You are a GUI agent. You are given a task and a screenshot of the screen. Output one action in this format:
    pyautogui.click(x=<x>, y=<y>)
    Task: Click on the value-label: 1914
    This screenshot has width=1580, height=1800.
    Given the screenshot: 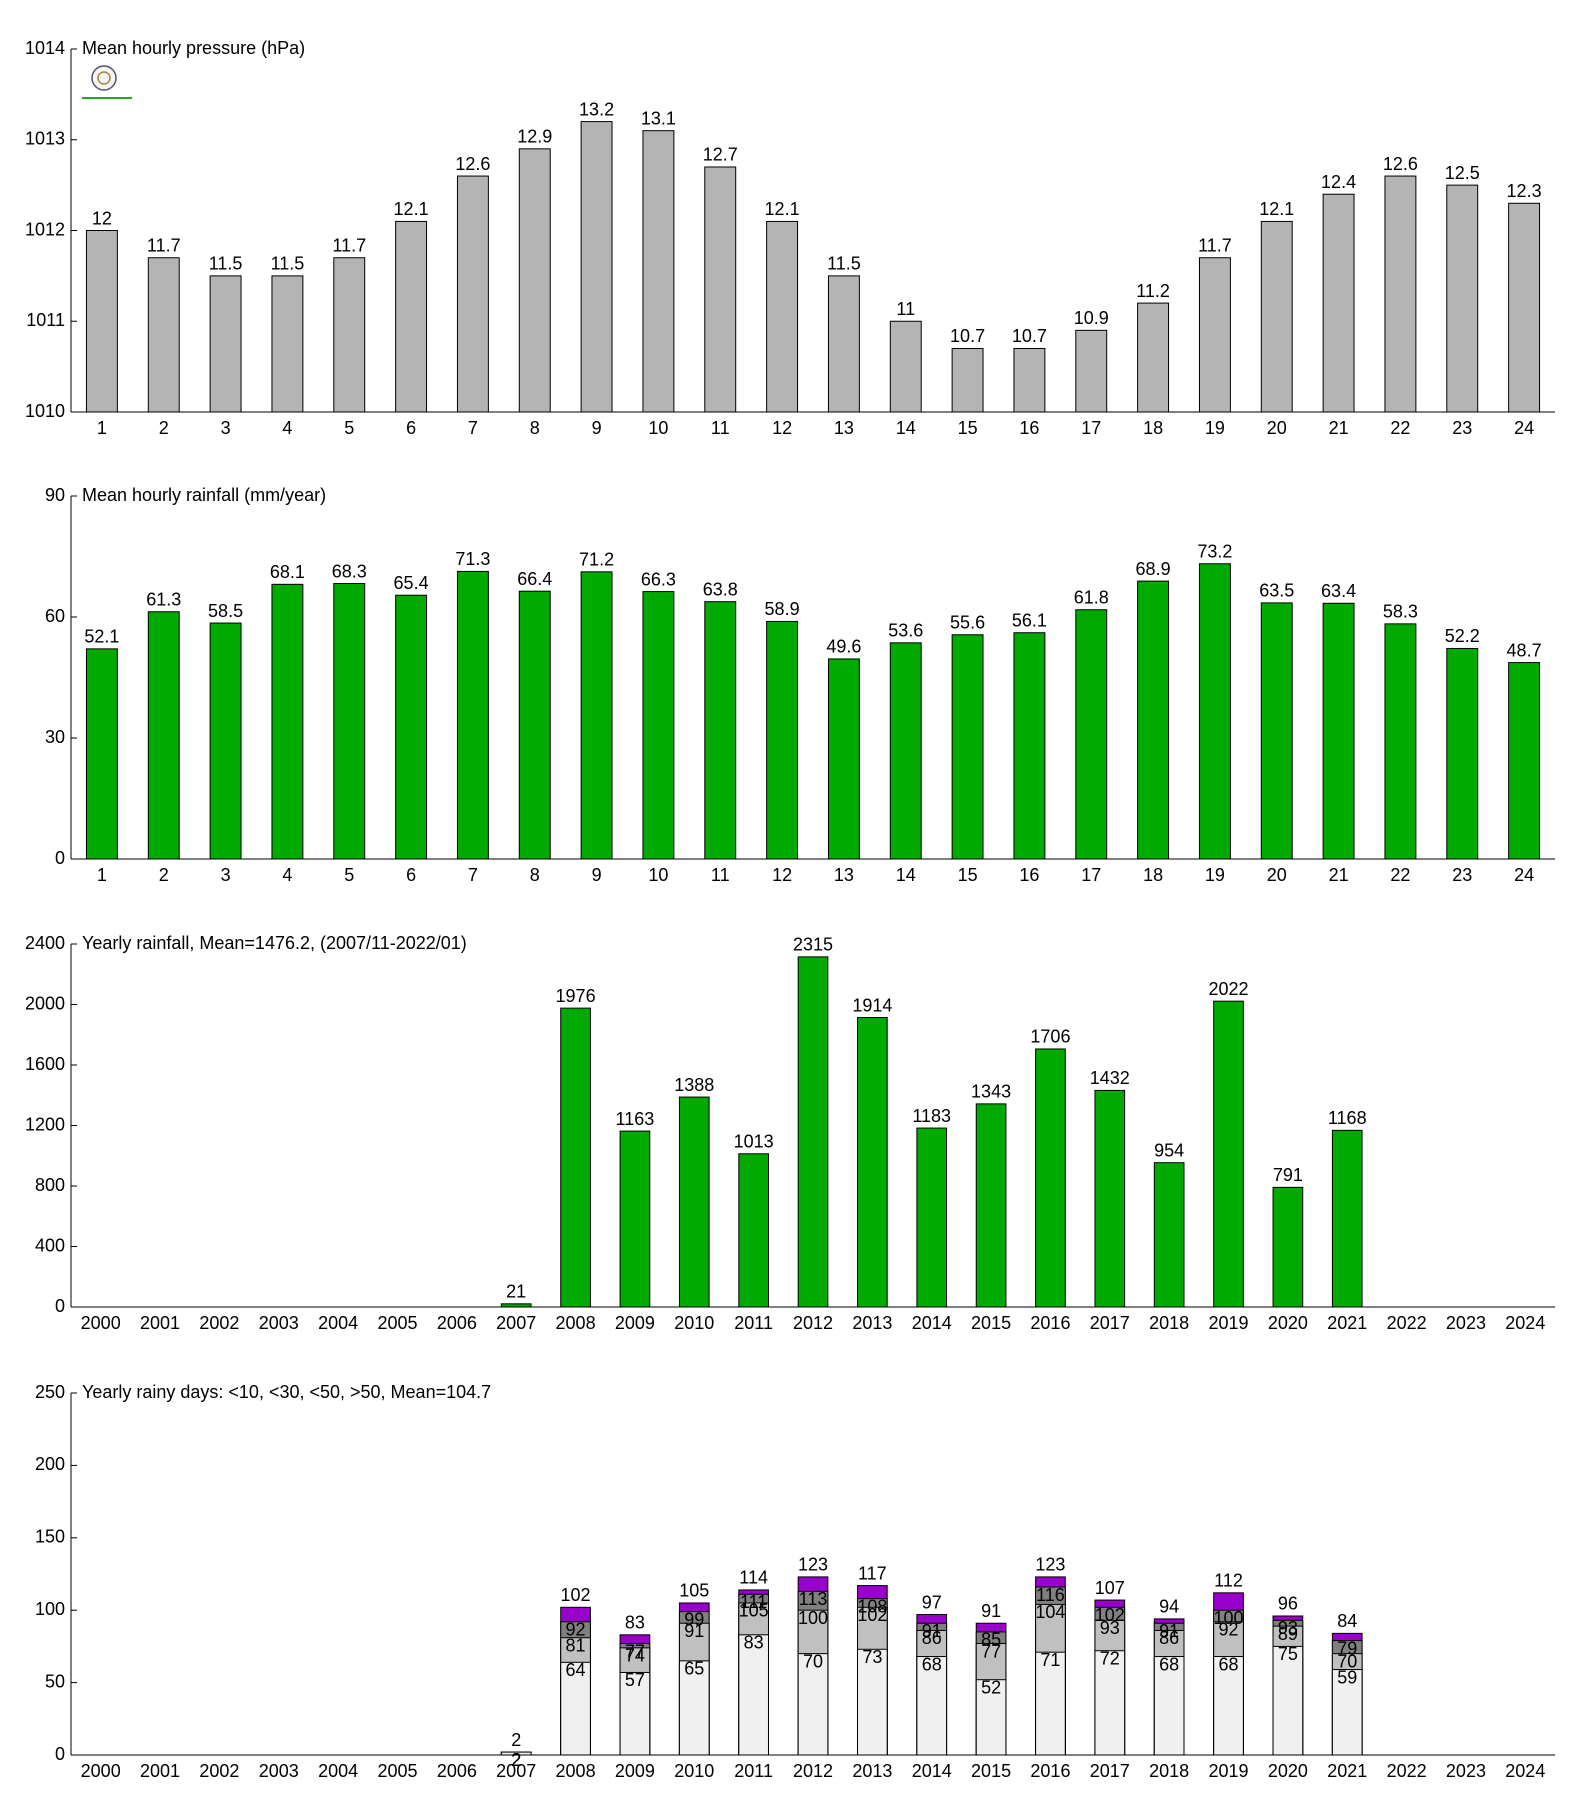 What is the action you would take?
    pyautogui.click(x=872, y=1005)
    